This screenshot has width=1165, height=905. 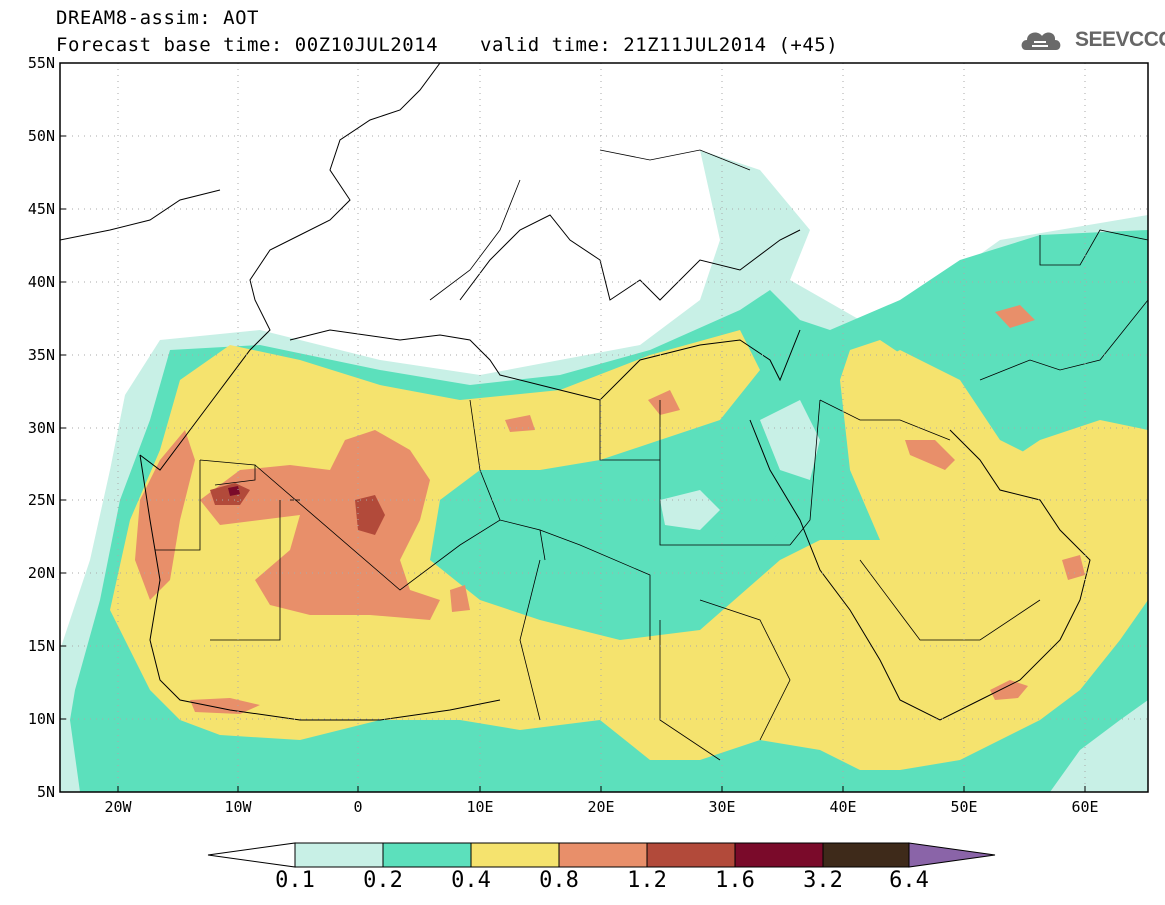 What do you see at coordinates (165, 515) in the screenshot?
I see `aot-band-0.8-west` at bounding box center [165, 515].